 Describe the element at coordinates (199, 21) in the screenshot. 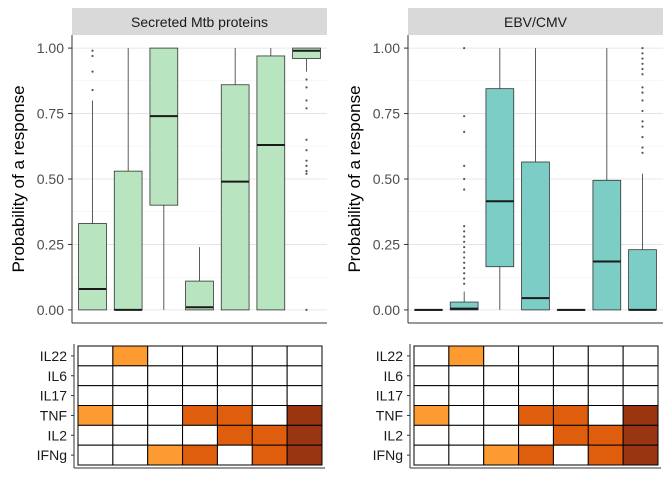

I see `strip-left` at that location.